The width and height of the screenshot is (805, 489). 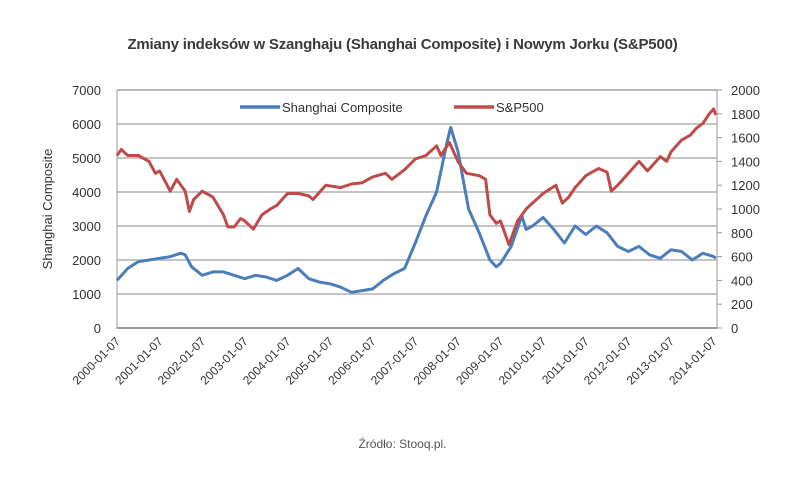 I want to click on legend-label: Shanghai Composite, so click(x=342, y=107).